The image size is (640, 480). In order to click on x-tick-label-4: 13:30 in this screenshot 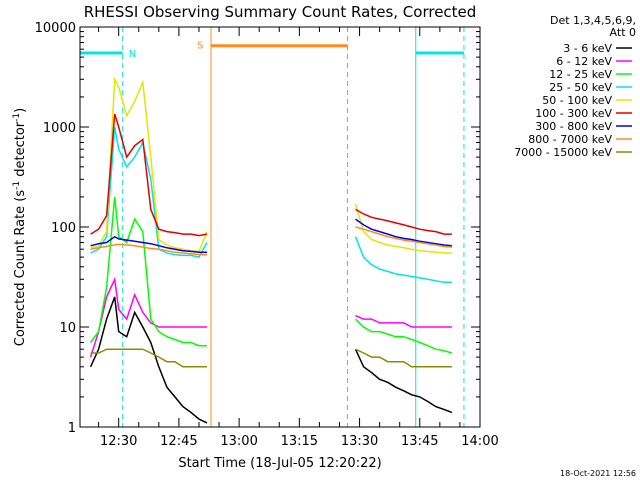, I will do `click(359, 441)`.